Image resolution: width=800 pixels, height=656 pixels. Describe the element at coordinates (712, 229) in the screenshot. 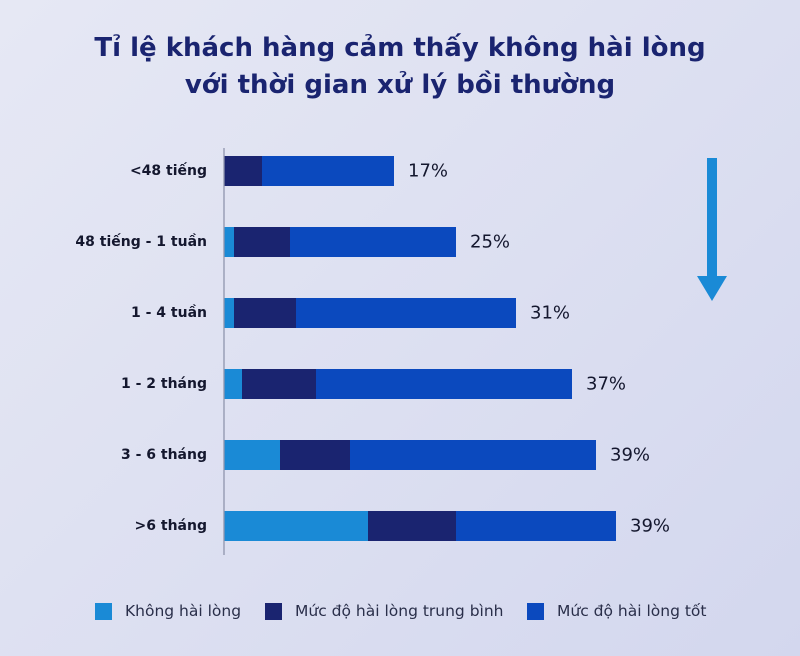

I see `down-arrow-icon` at that location.